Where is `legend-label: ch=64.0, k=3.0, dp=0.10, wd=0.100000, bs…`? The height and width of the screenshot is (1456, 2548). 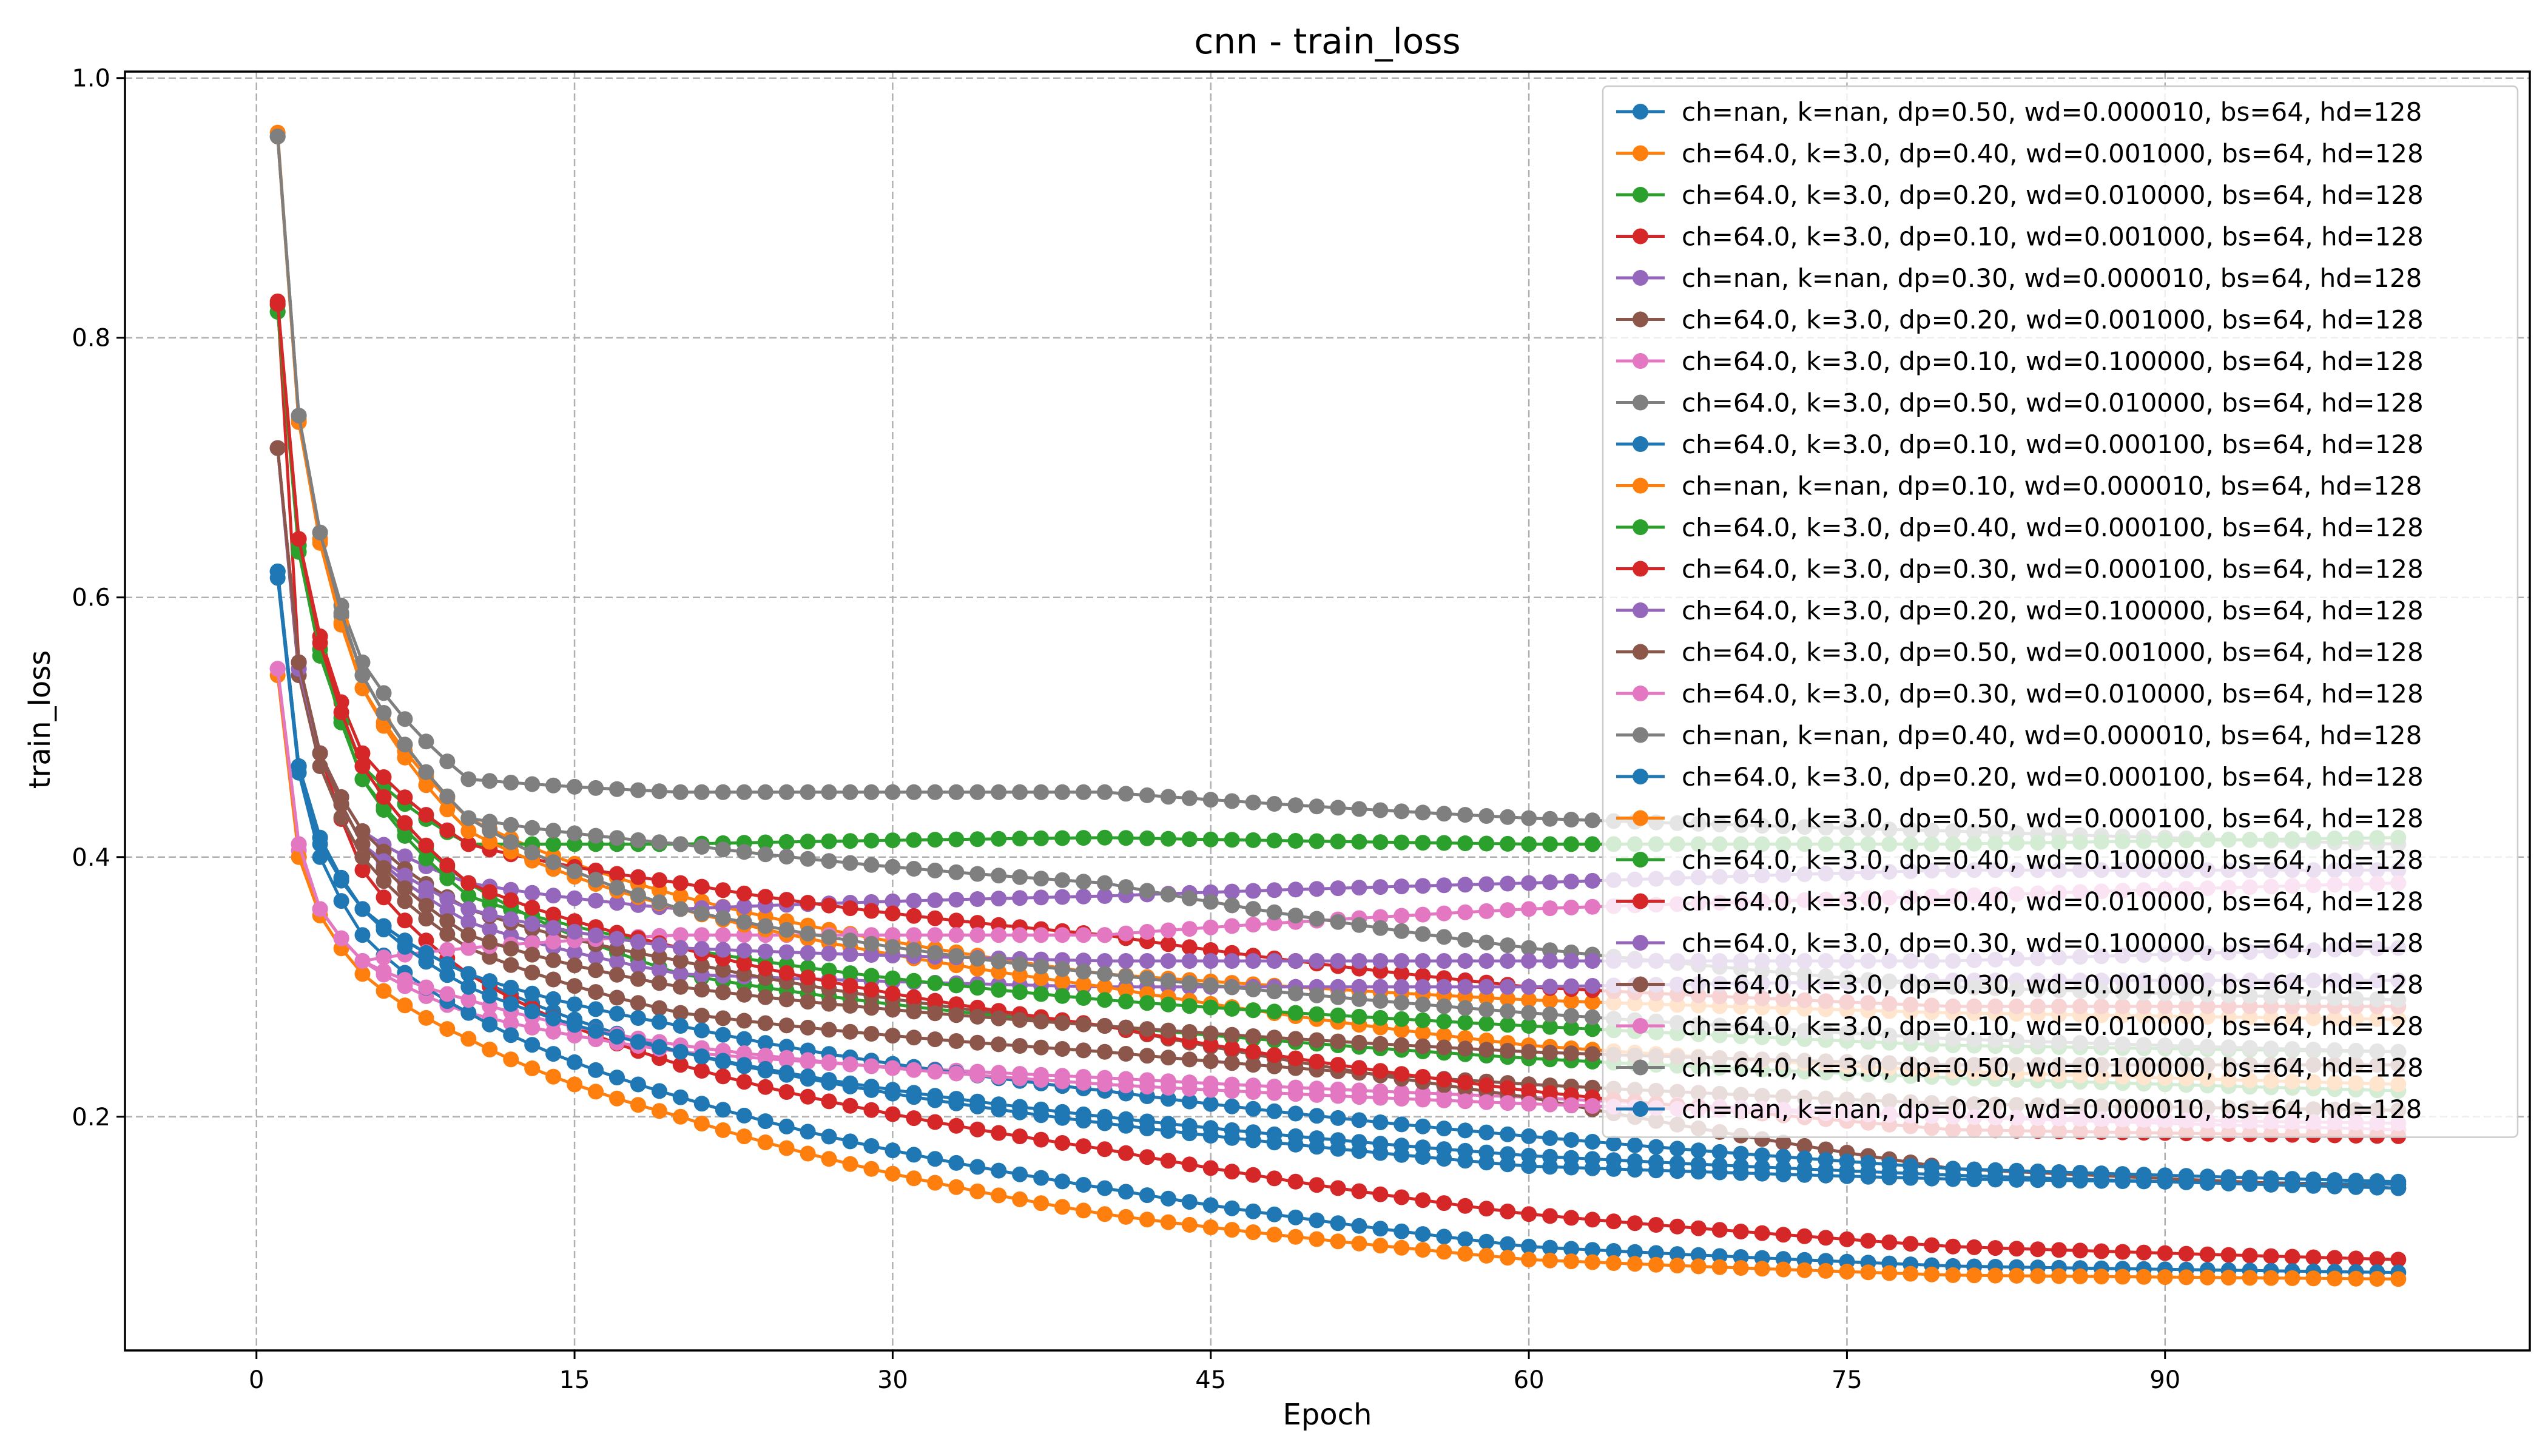
legend-label: ch=64.0, k=3.0, dp=0.10, wd=0.100000, bs… is located at coordinates (2053, 361).